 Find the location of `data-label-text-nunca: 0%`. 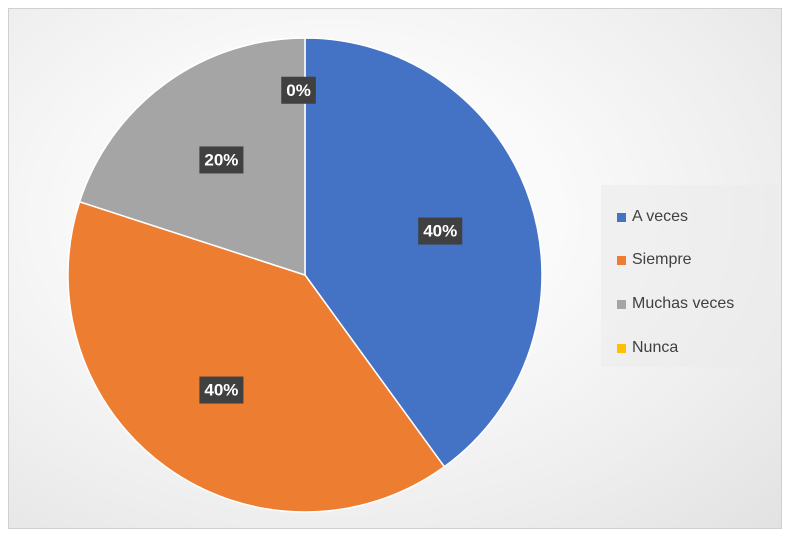

data-label-text-nunca: 0% is located at coordinates (298, 90).